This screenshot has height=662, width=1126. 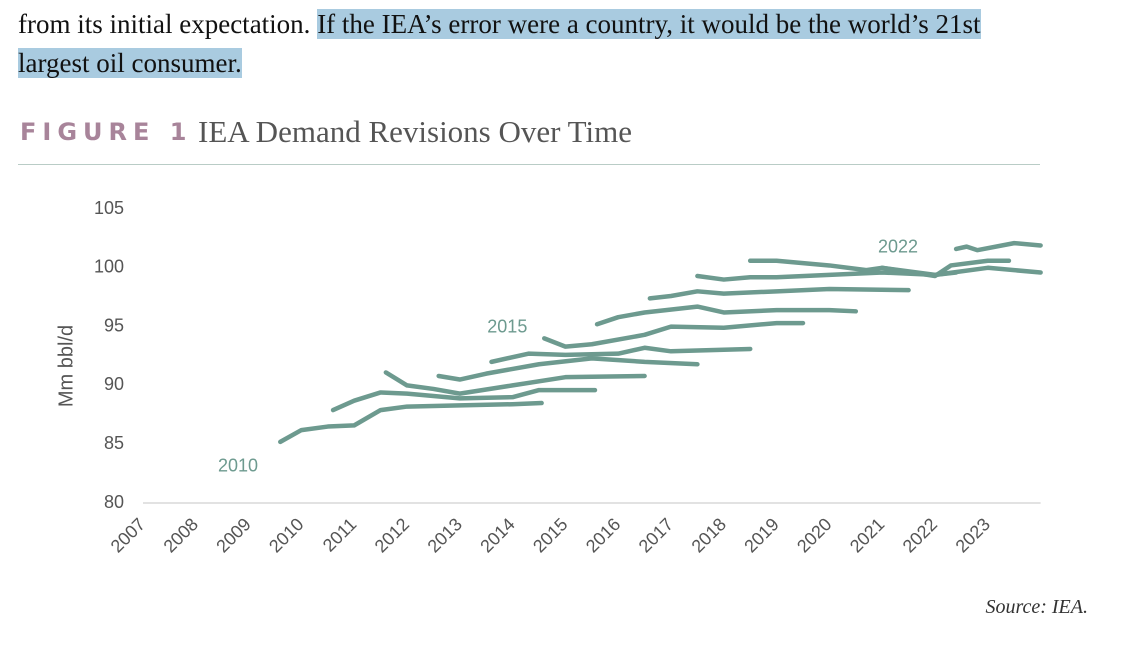 What do you see at coordinates (898, 247) in the screenshot?
I see `annotation: 2022` at bounding box center [898, 247].